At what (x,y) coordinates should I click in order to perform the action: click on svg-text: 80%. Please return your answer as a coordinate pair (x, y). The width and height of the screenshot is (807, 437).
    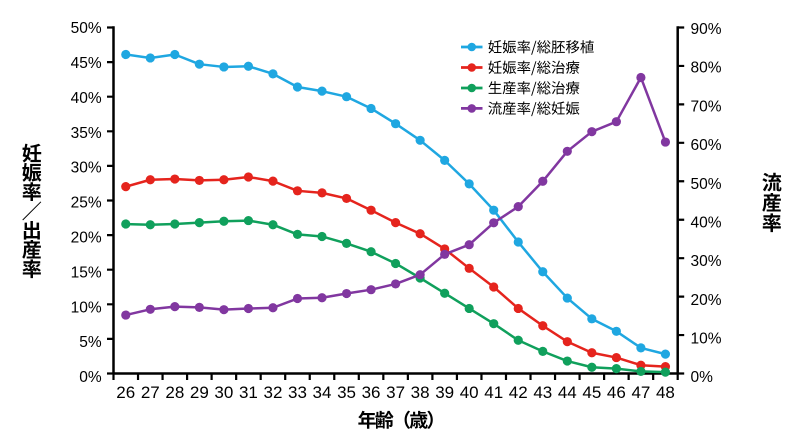
    Looking at the image, I should click on (706, 68).